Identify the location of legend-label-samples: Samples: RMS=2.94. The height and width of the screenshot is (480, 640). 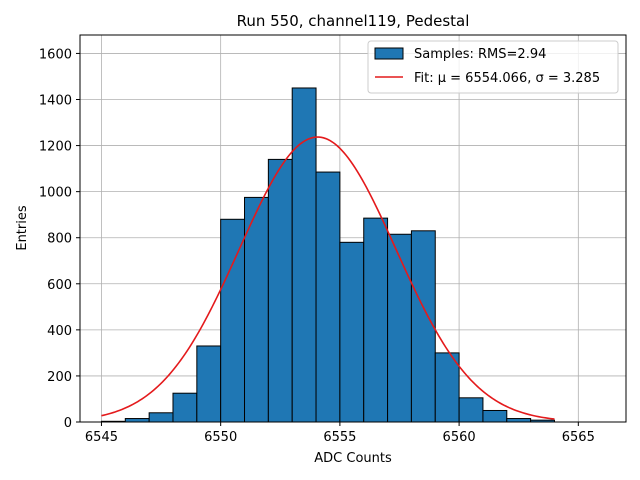
(480, 54).